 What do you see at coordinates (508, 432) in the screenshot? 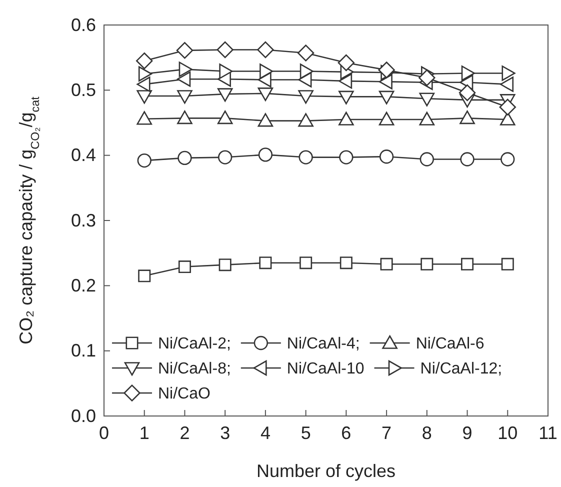
I see `x-tick-label: 10` at bounding box center [508, 432].